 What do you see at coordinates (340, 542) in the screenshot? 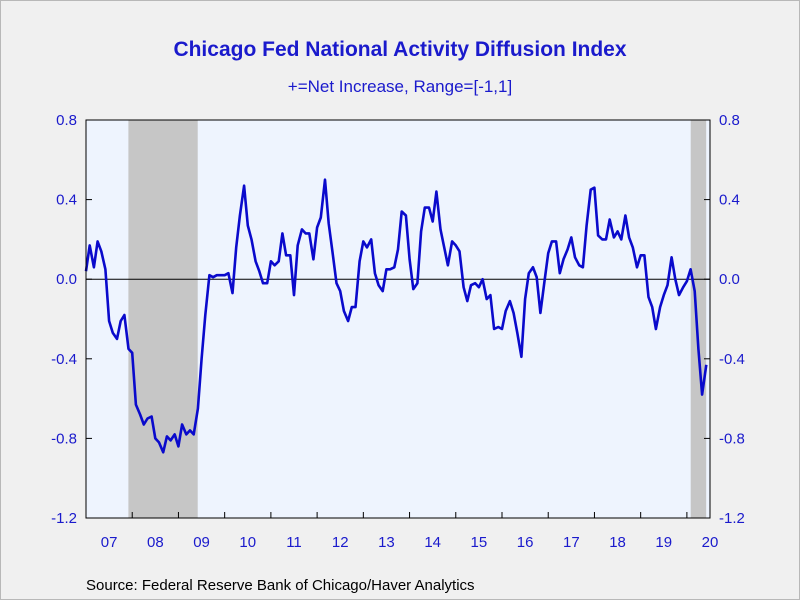
I see `x-tick-label: 12` at bounding box center [340, 542].